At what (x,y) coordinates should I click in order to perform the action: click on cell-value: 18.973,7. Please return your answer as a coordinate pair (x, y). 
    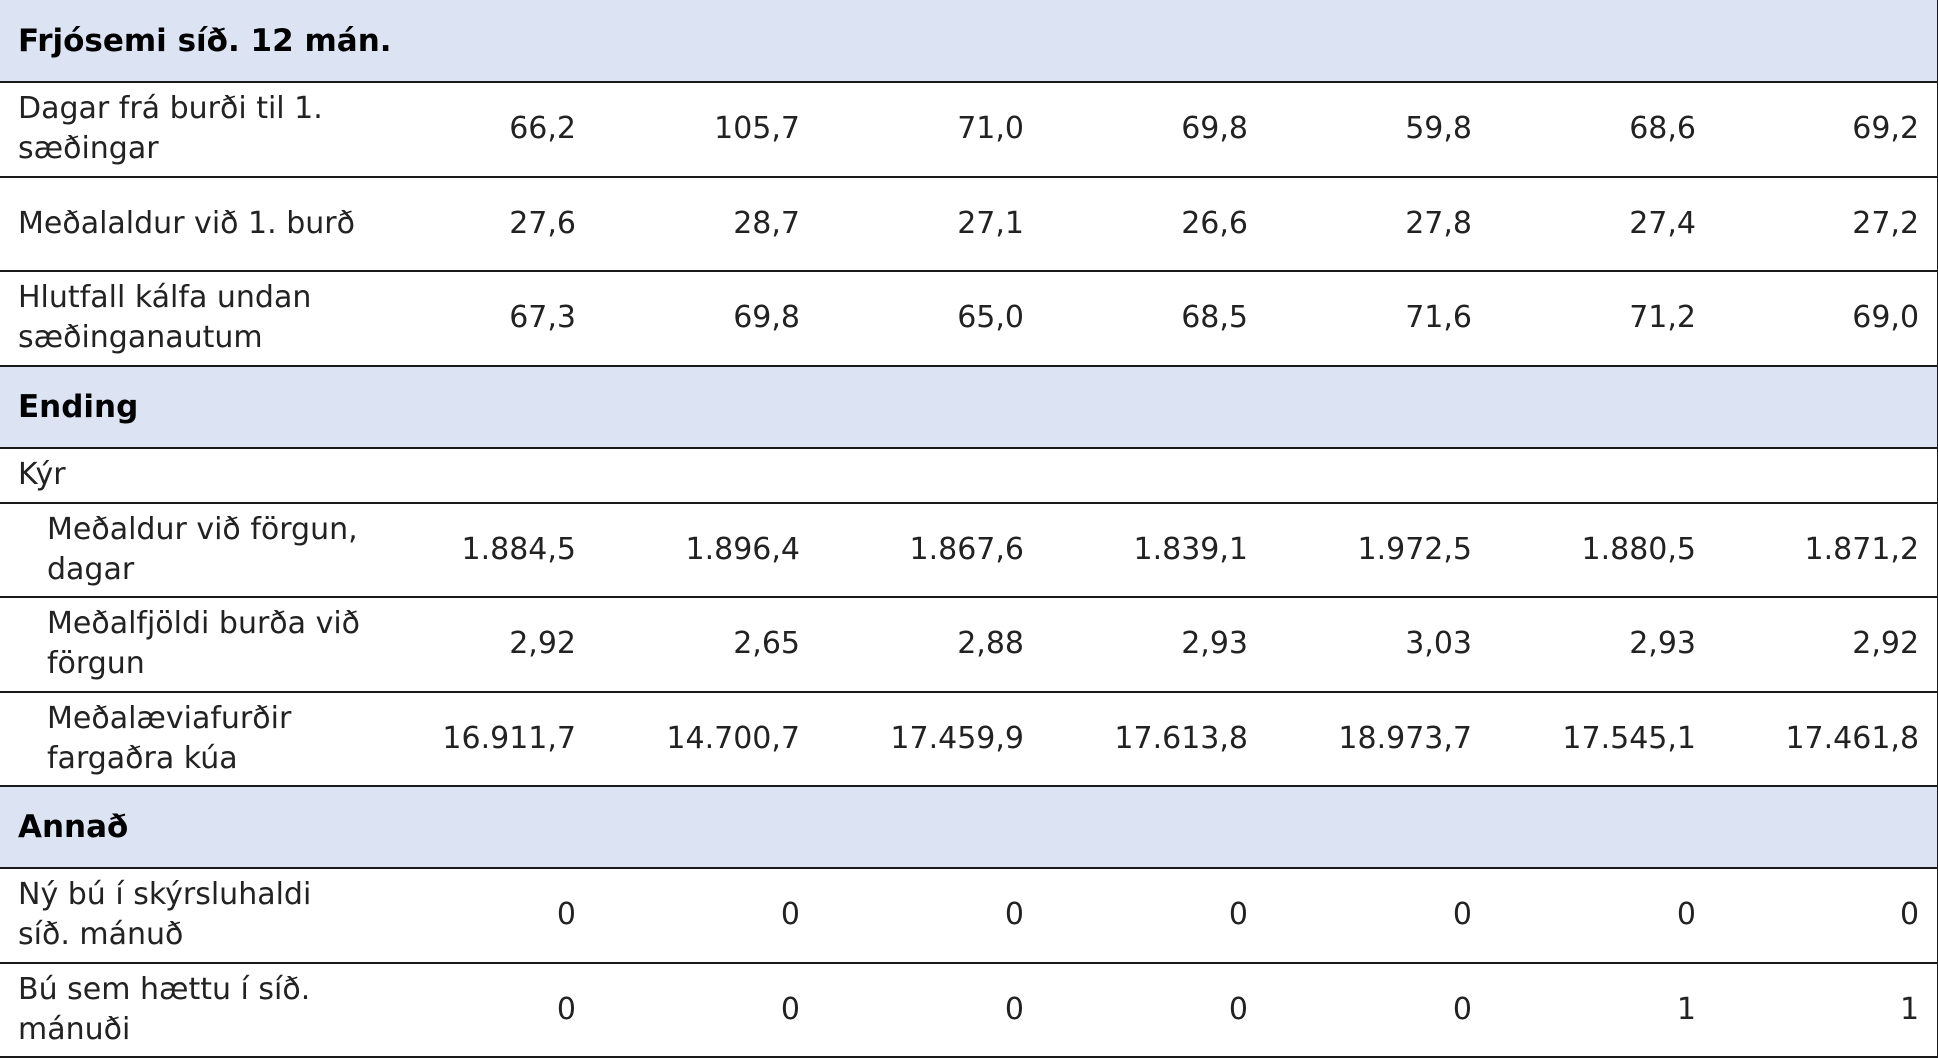
    Looking at the image, I should click on (1378, 739).